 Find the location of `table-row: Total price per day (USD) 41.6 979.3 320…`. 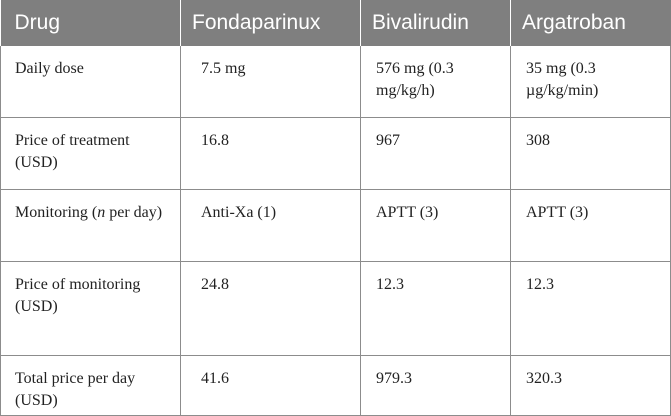

table-row: Total price per day (USD) 41.6 979.3 320… is located at coordinates (335, 385).